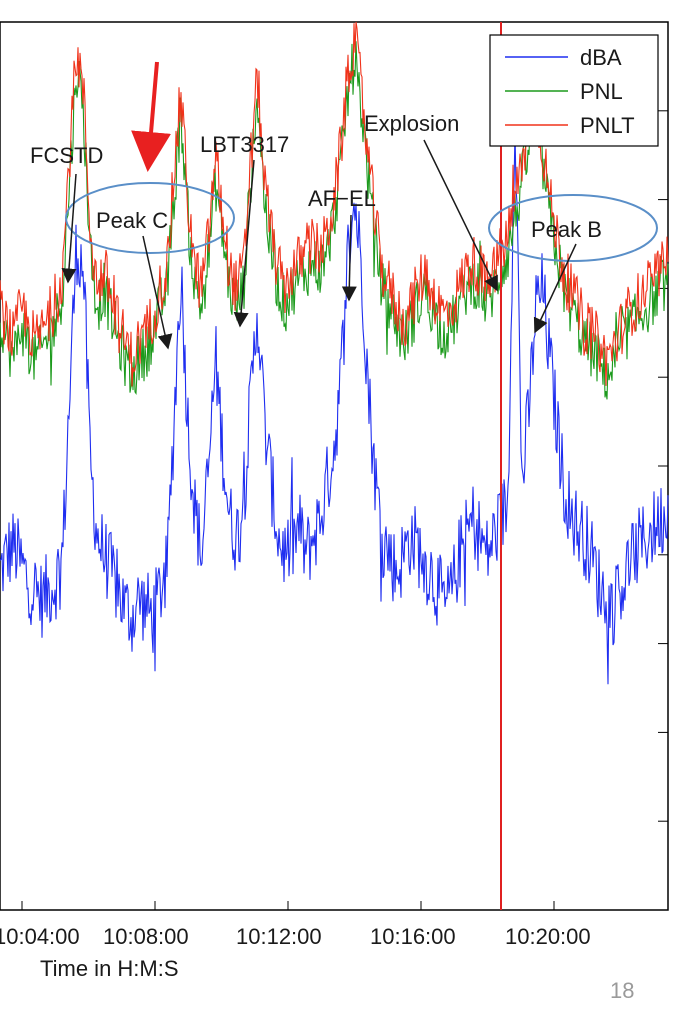 The height and width of the screenshot is (1010, 684). What do you see at coordinates (574, 90) in the screenshot?
I see `legend: dBA PNL PNLT` at bounding box center [574, 90].